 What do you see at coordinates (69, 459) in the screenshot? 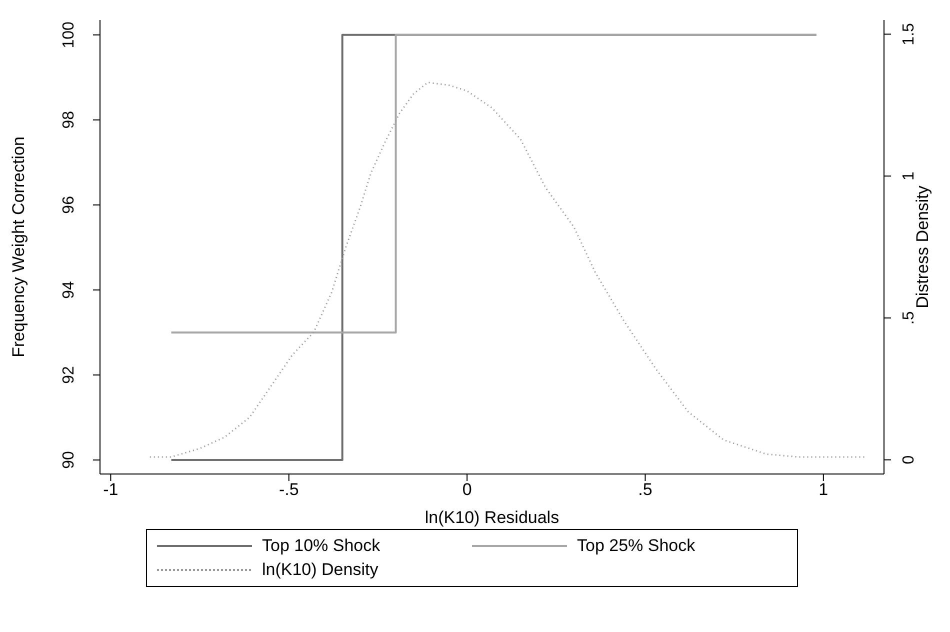
I see `y-tick-label: 90` at bounding box center [69, 459].